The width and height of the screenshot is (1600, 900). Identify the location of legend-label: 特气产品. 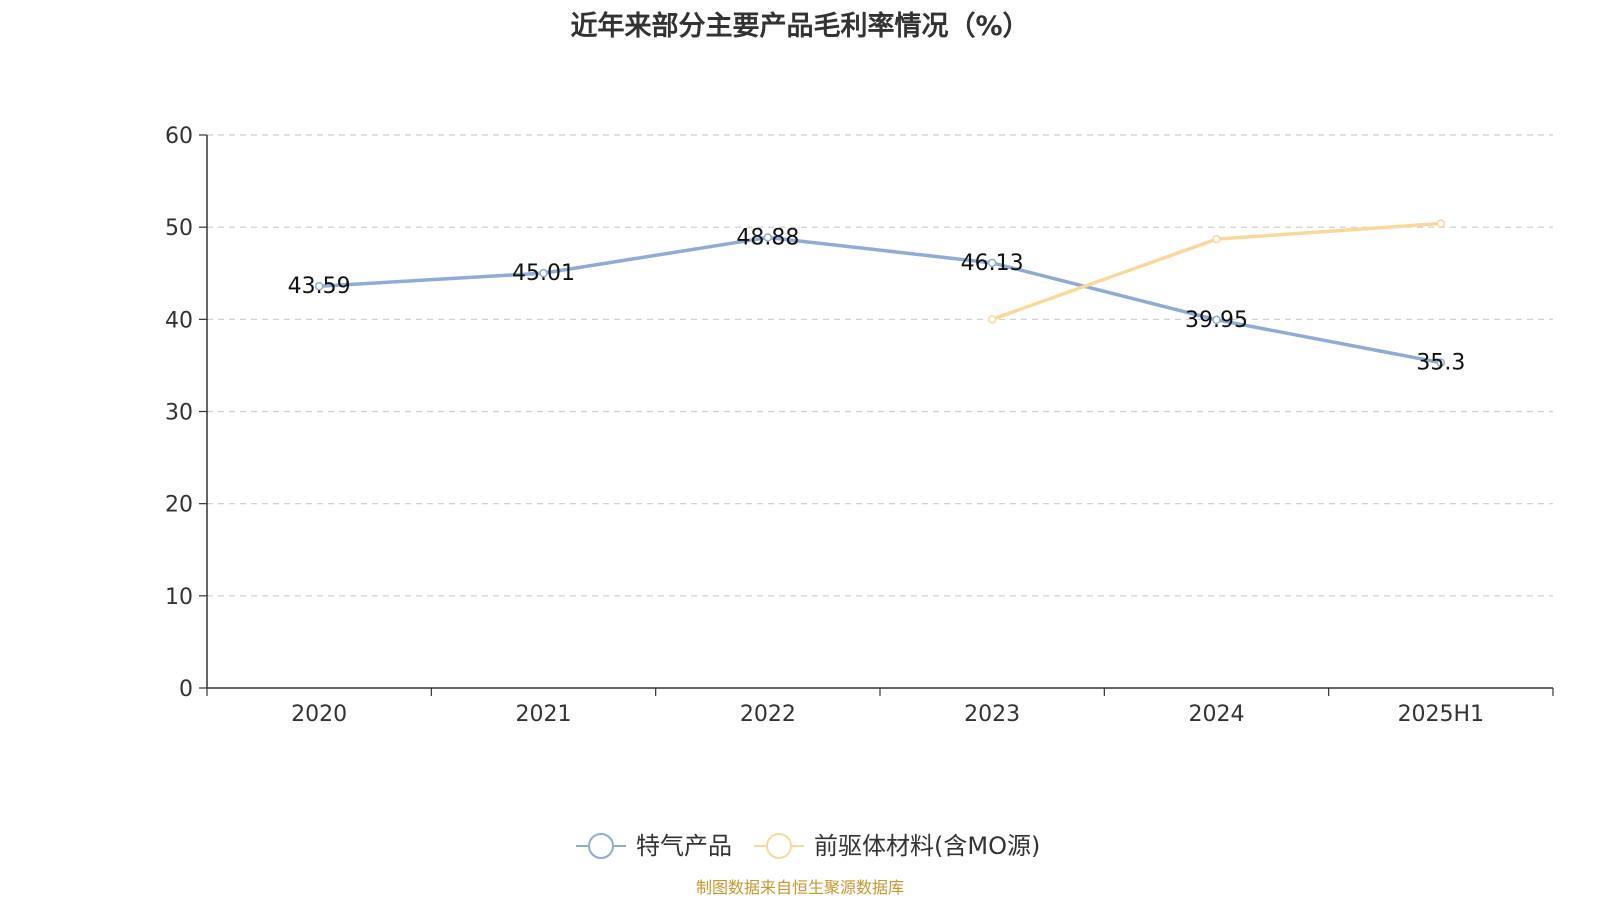
(684, 846).